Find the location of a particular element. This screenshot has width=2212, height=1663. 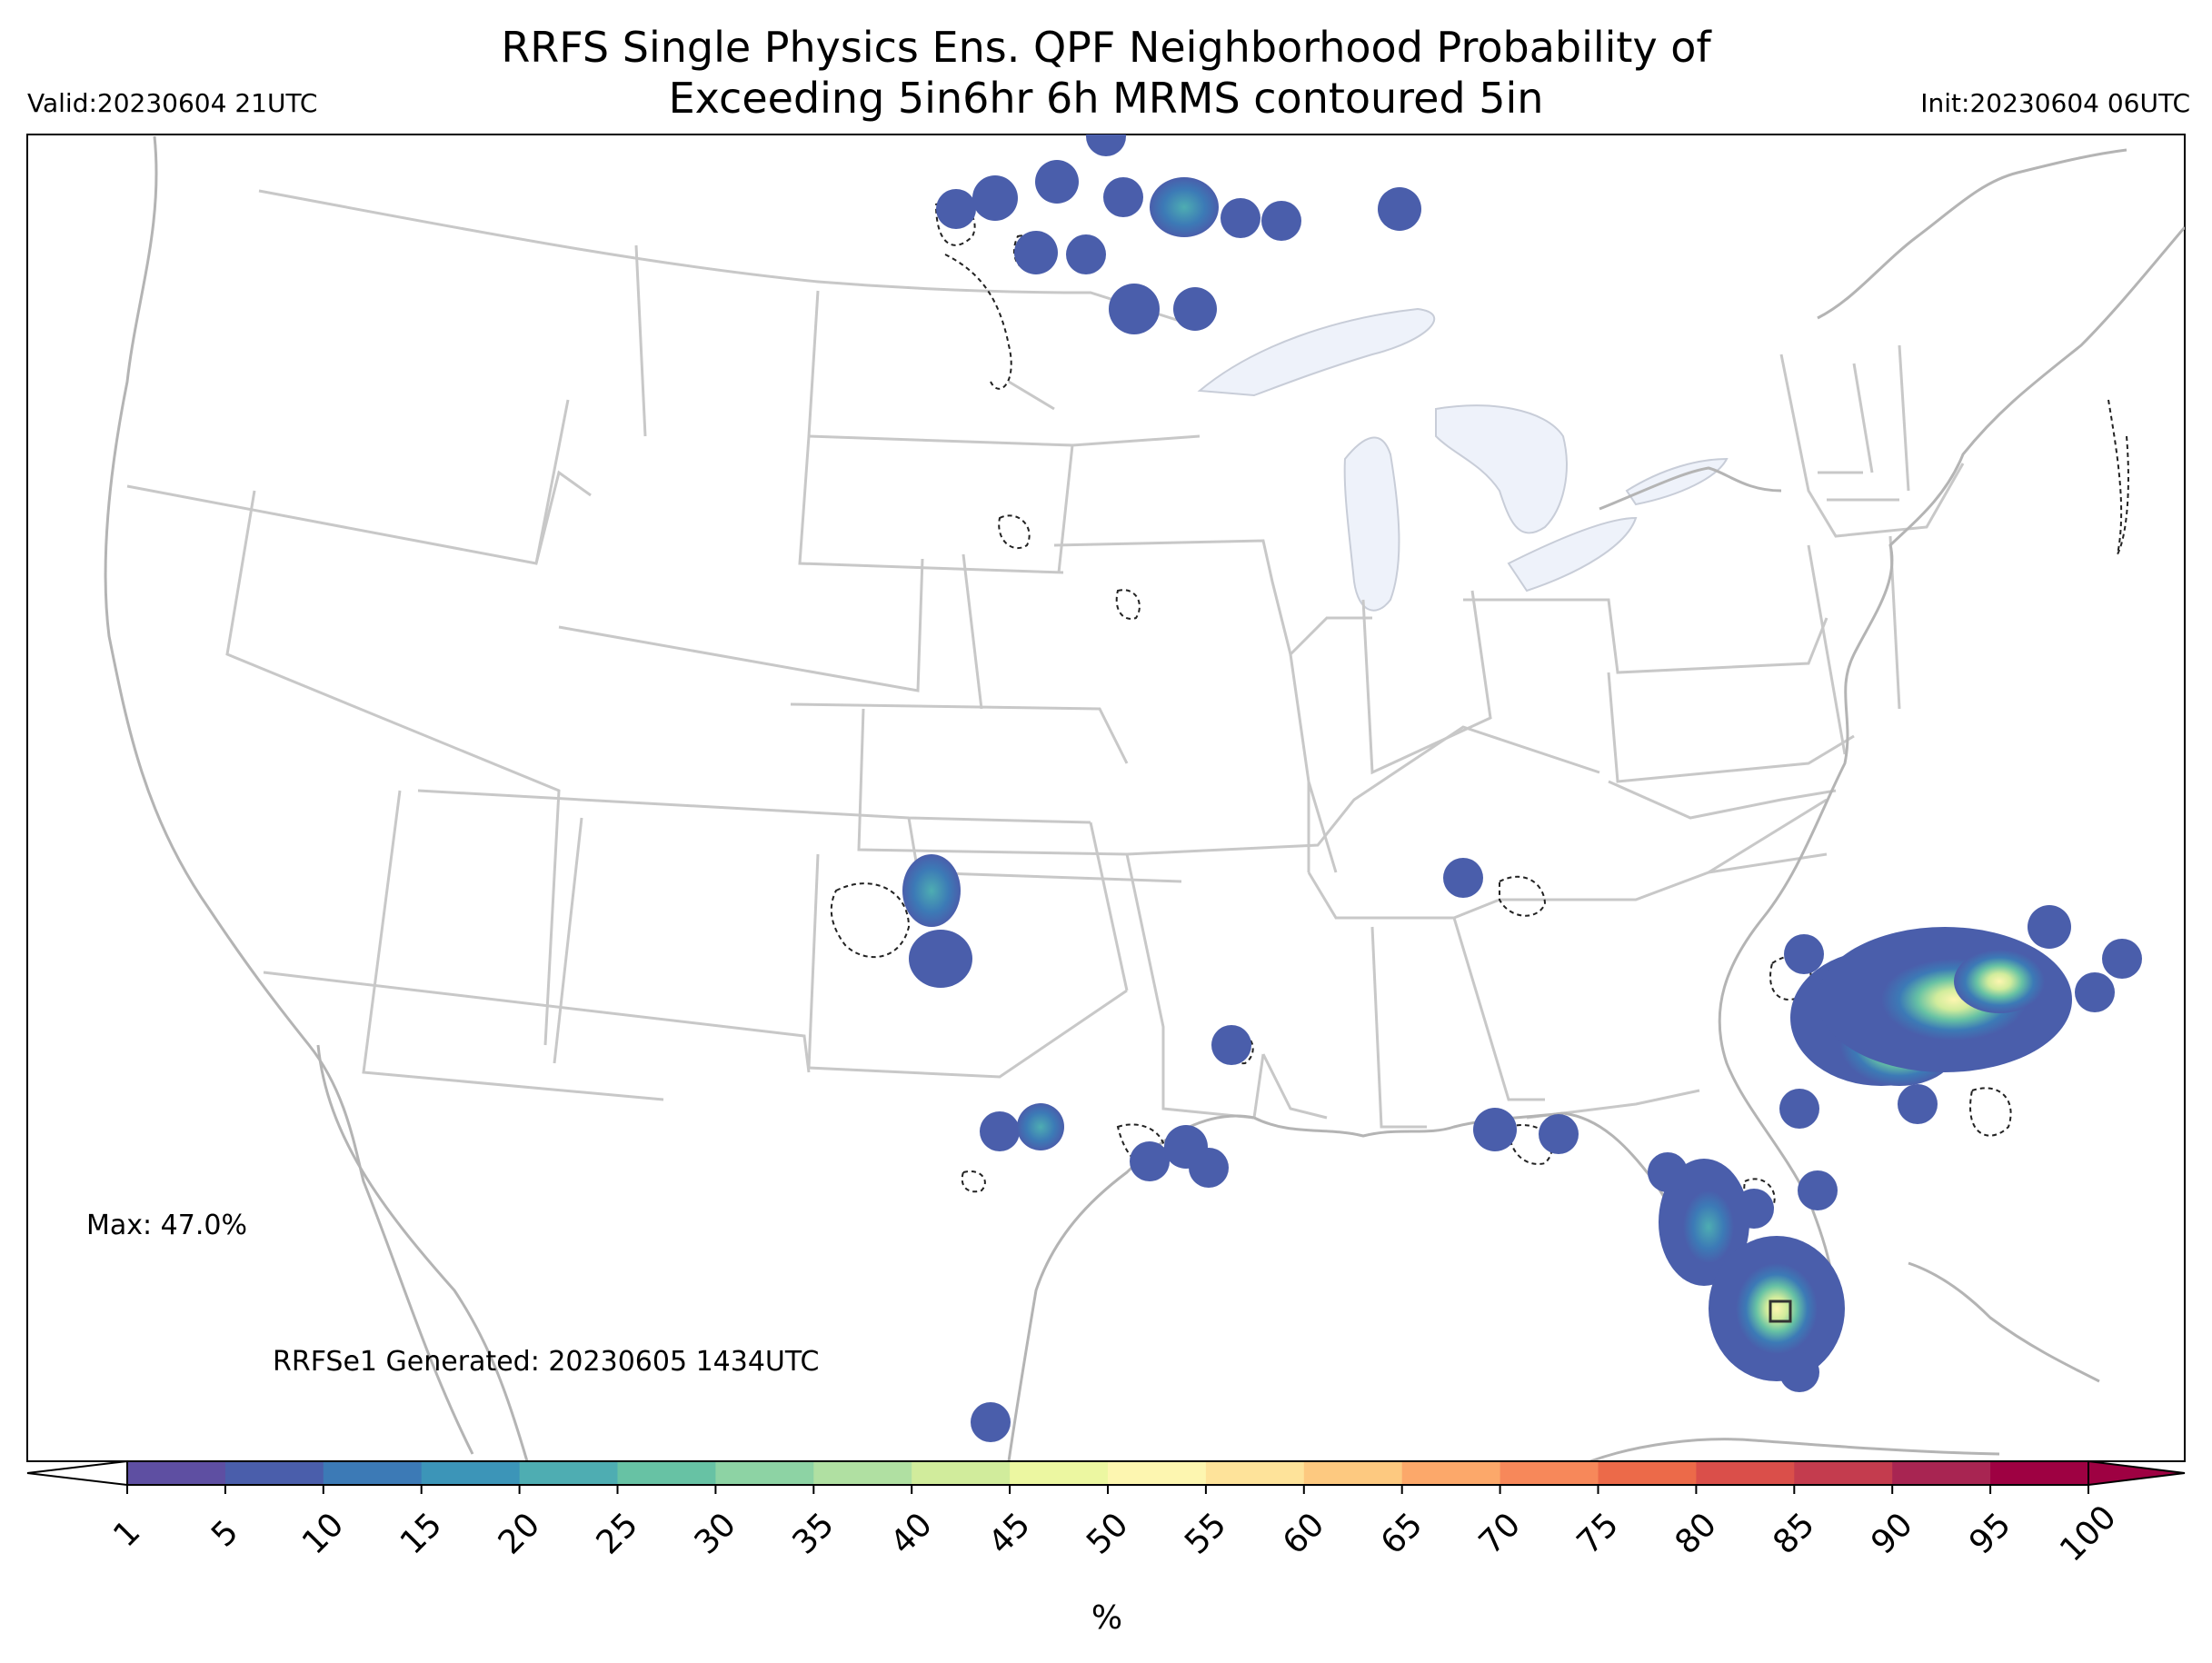

map-title-line-2: Exceeding 5in6hr 6h MRMS contoured 5in is located at coordinates (1106, 98).